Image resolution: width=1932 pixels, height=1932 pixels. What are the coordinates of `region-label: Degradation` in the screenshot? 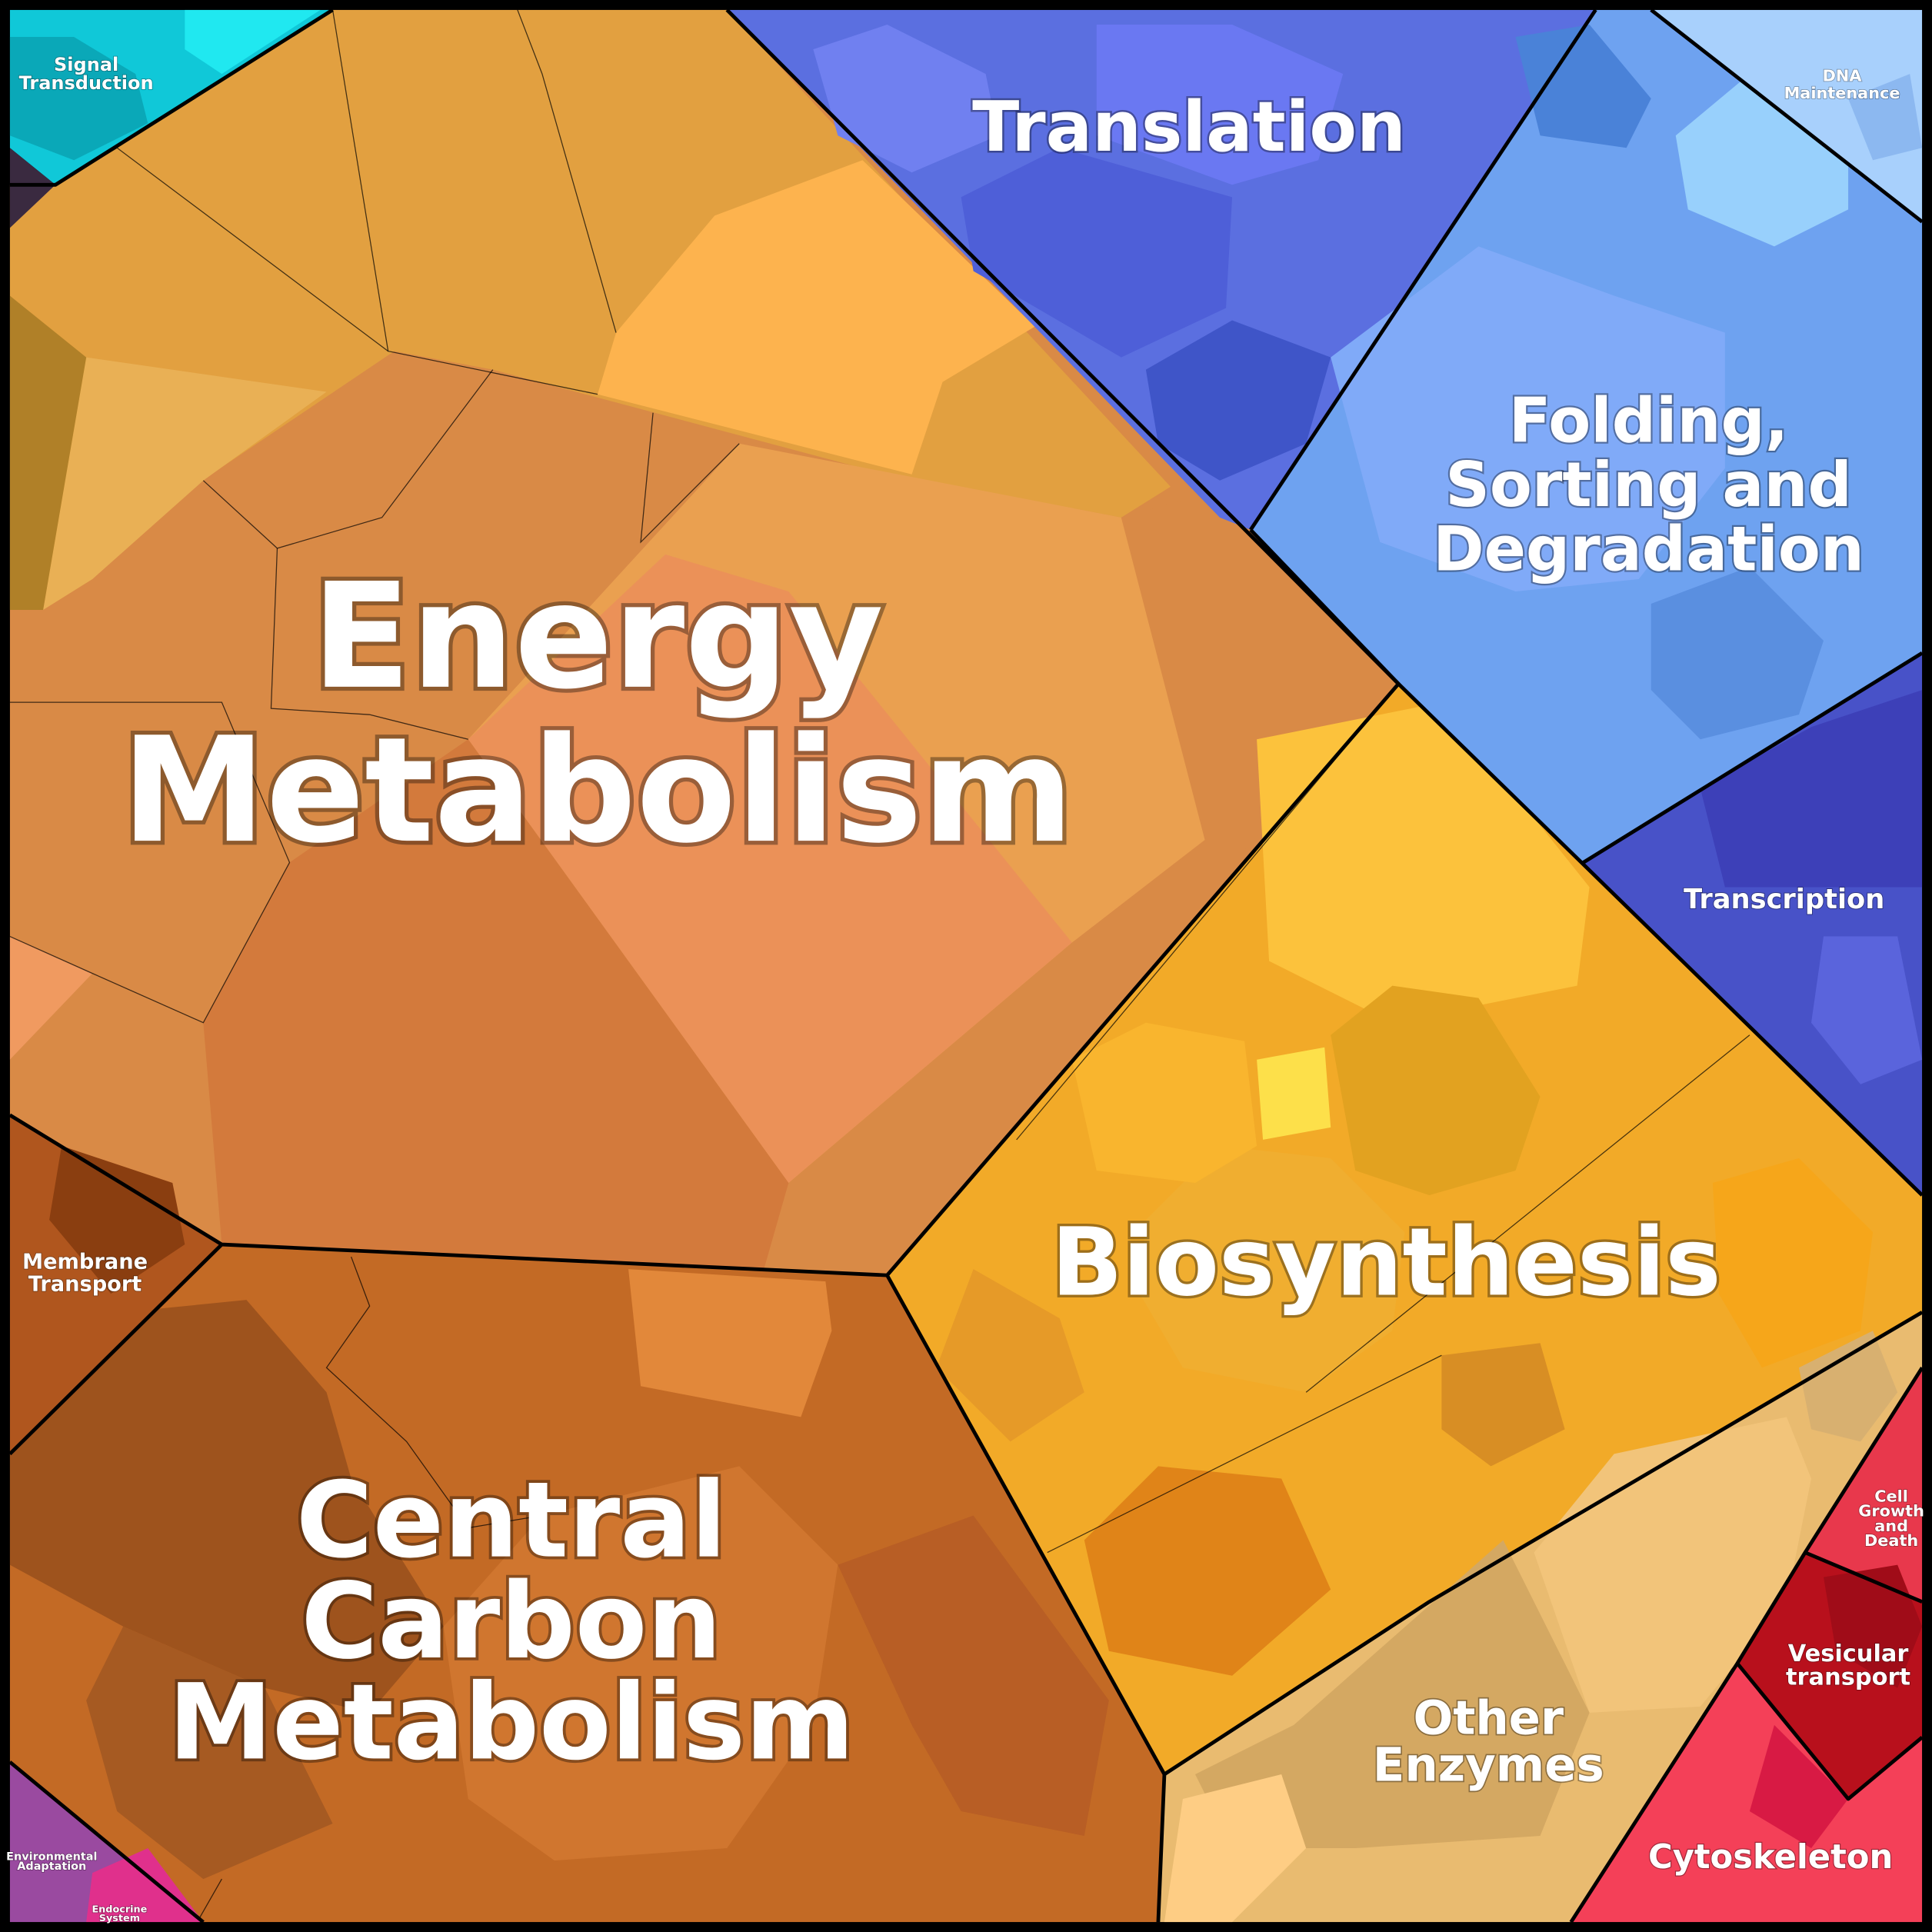 It's located at (1648, 549).